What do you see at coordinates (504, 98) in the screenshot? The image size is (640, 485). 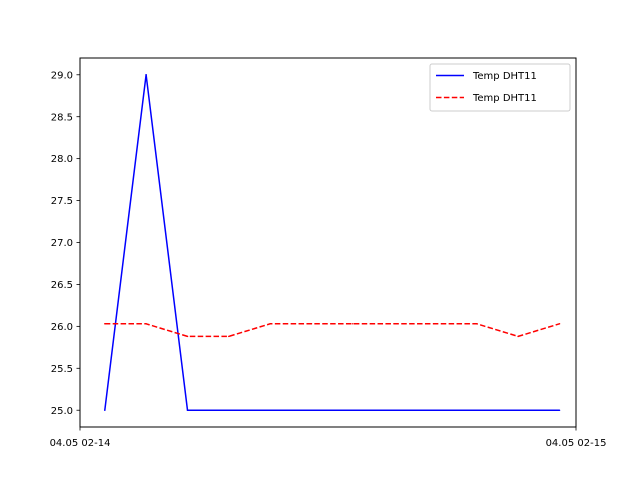 I see `legend-label-2: Temp DHT11` at bounding box center [504, 98].